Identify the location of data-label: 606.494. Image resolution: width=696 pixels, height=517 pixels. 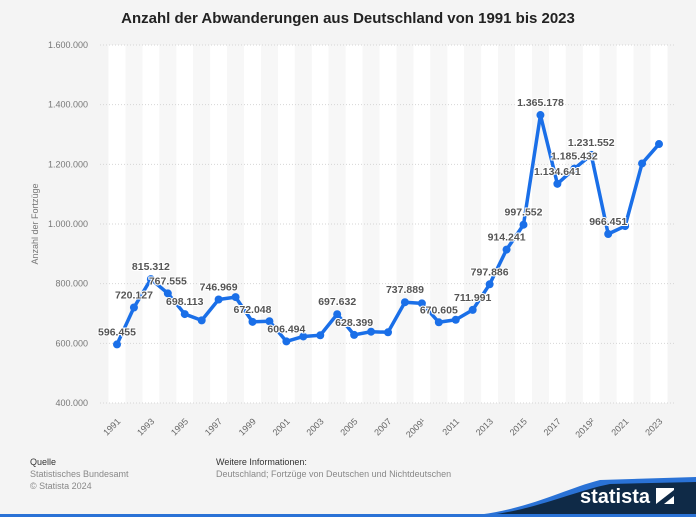
(286, 329).